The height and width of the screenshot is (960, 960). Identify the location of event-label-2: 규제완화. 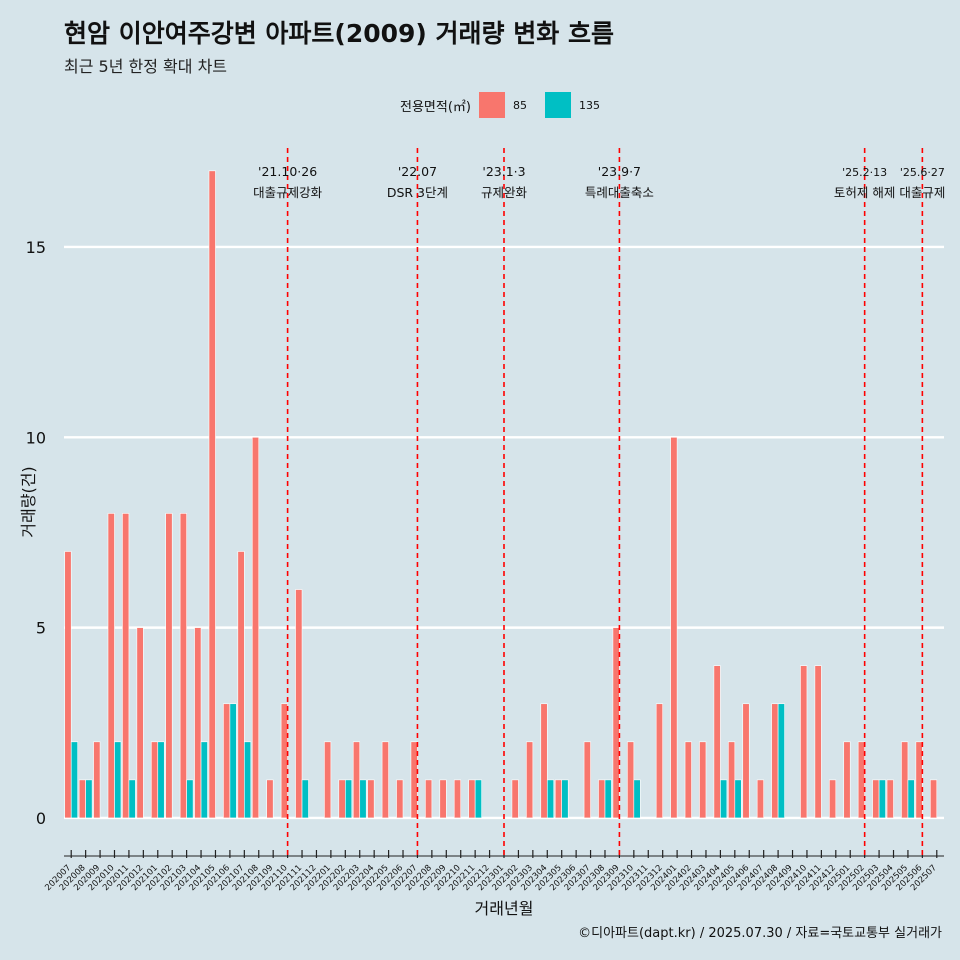
(504, 192).